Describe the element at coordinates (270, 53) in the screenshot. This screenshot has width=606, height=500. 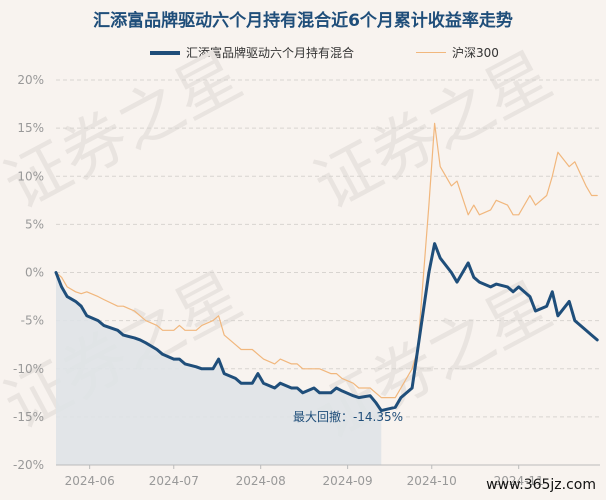
I see `legend-label-fund: 汇添富品牌驱动六个月持有混合` at that location.